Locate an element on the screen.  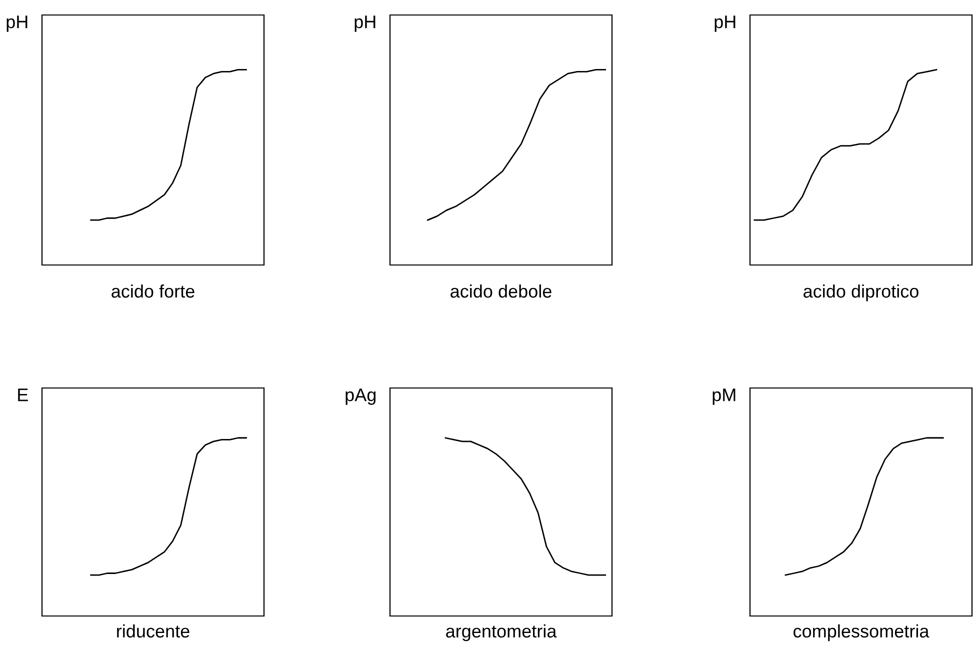
x-axis-title: acido diprotico is located at coordinates (861, 293).